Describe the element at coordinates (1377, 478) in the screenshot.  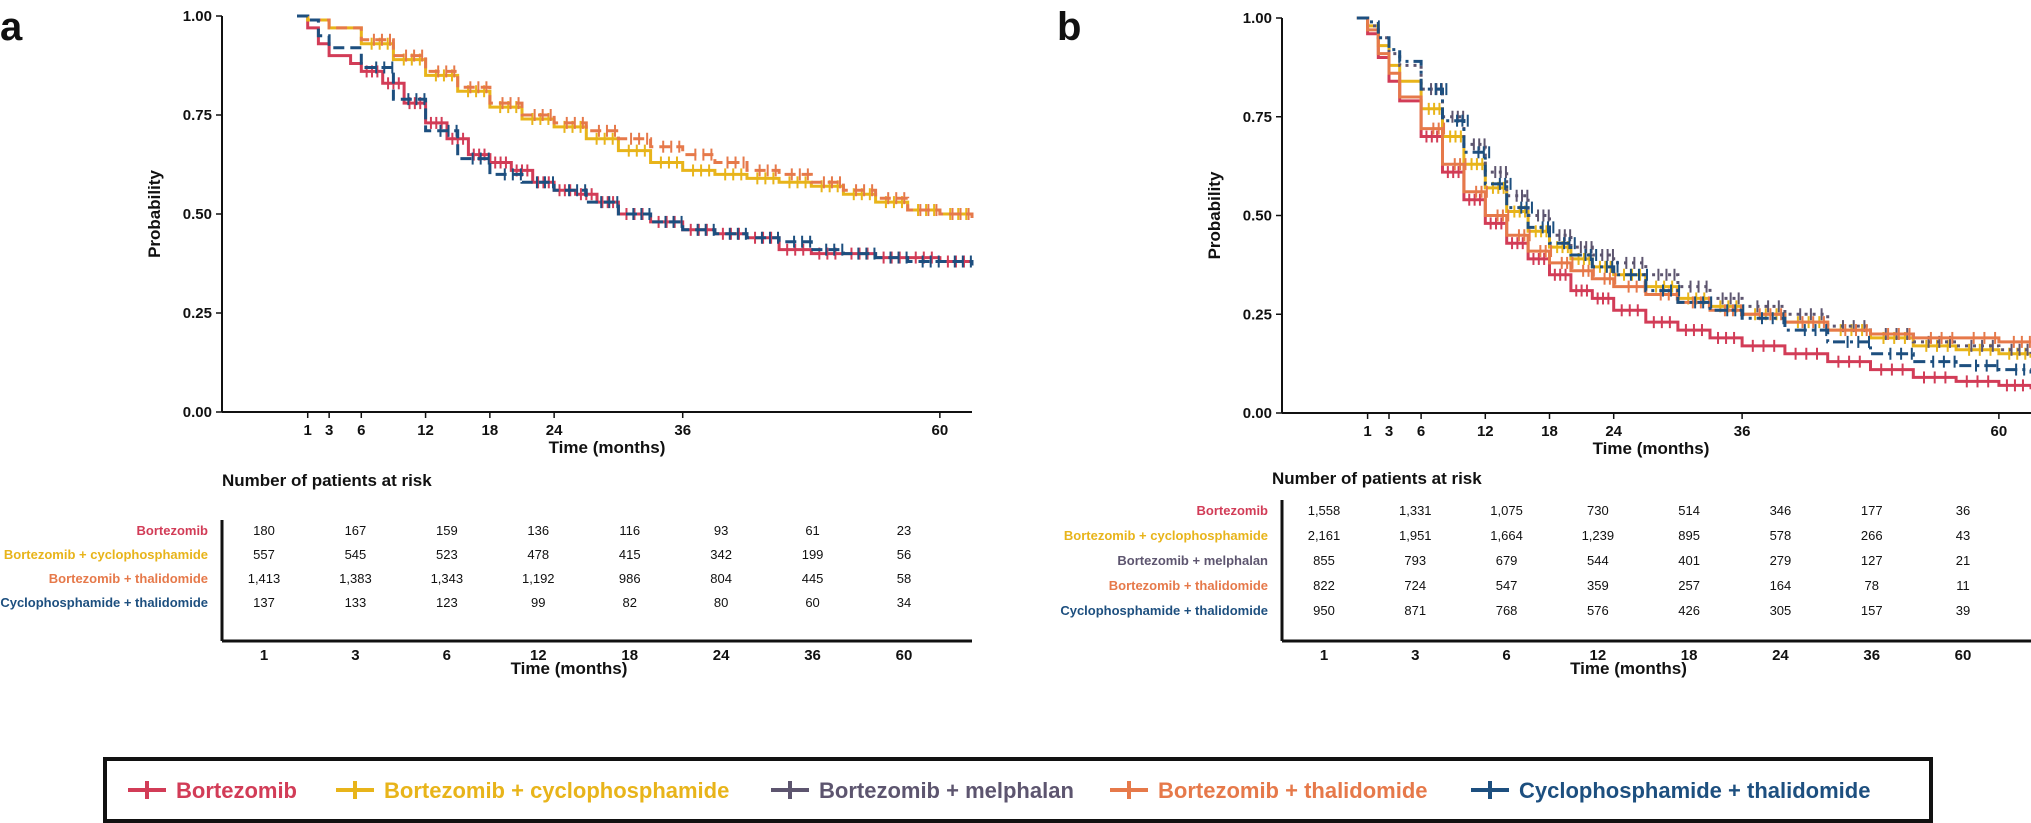
I see `risk-table-title: Number of patients at risk` at that location.